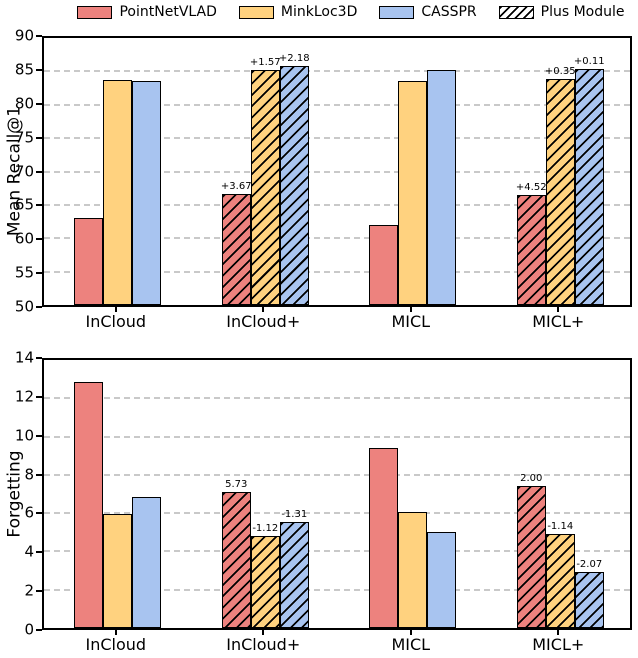  What do you see at coordinates (168, 12) in the screenshot?
I see `legend-label: PointNetVLAD` at bounding box center [168, 12].